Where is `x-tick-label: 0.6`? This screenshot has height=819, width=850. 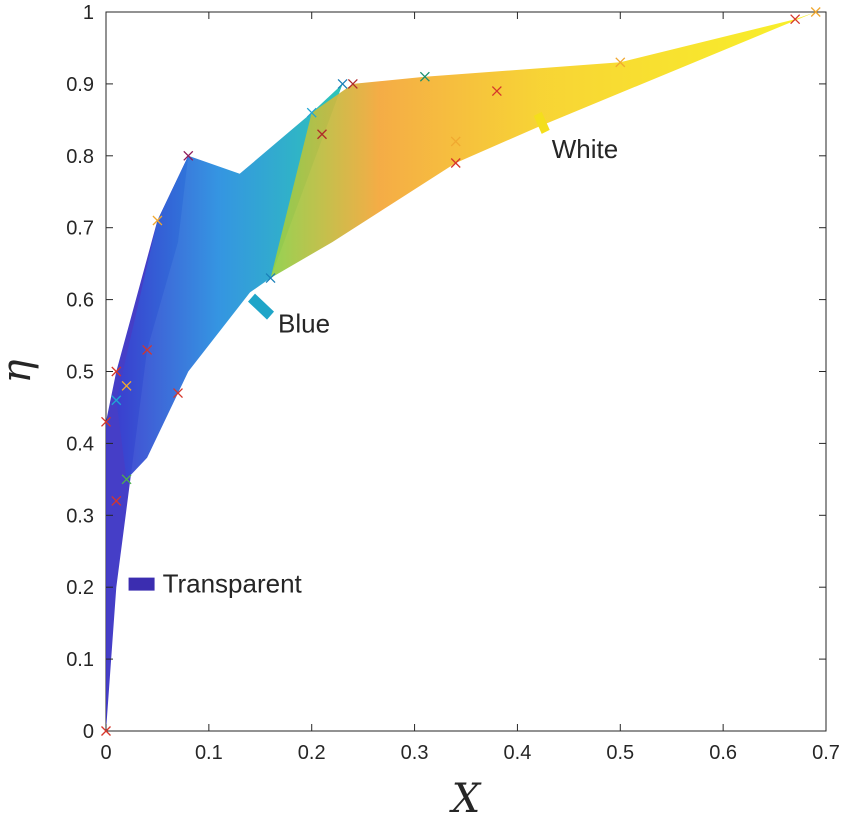
x-tick-label: 0.6 is located at coordinates (723, 753).